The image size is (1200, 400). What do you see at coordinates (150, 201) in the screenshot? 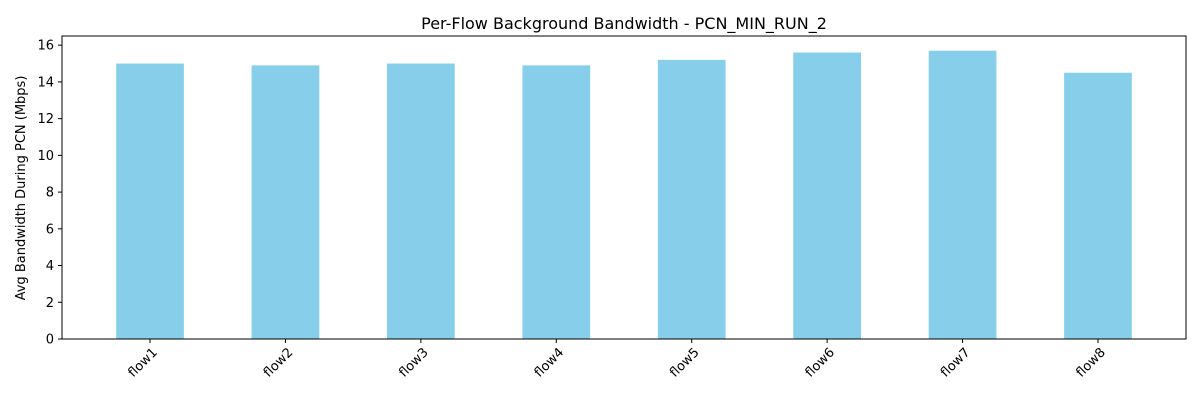
I see `bar-flow1` at bounding box center [150, 201].